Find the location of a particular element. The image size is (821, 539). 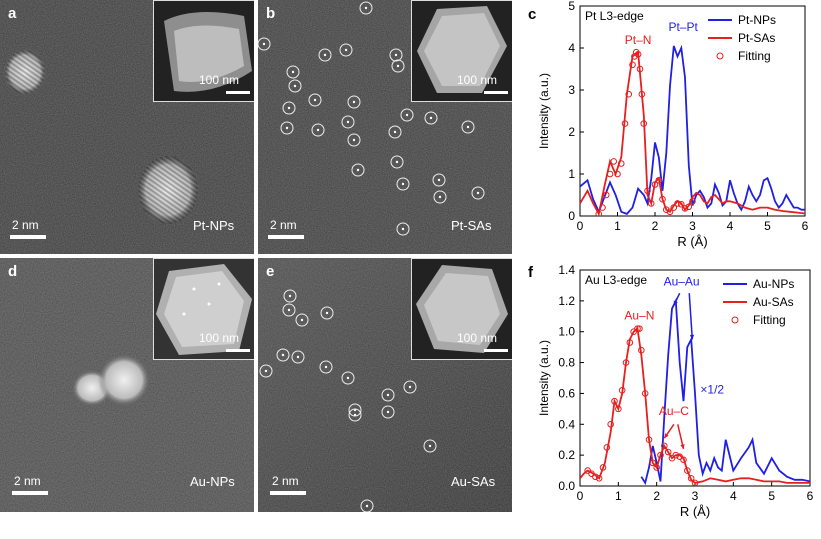

y-tick-label: 4 is located at coordinates (571, 48).